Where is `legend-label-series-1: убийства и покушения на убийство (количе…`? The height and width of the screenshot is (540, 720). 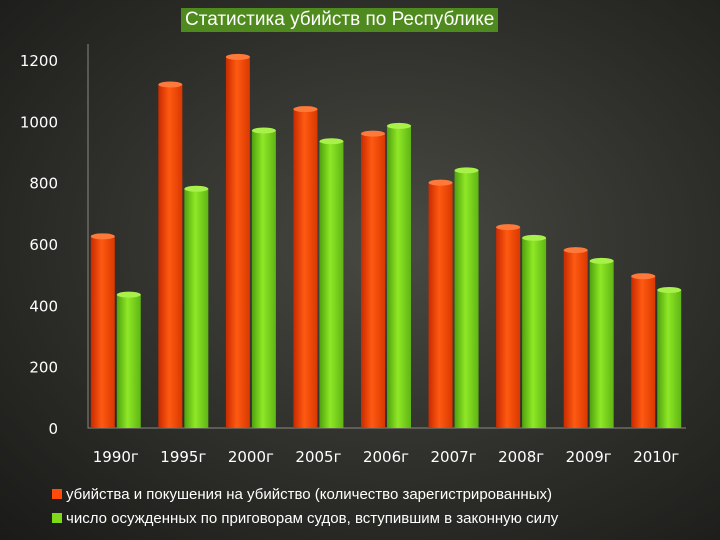 legend-label-series-1: убийства и покушения на убийство (количе… is located at coordinates (309, 494).